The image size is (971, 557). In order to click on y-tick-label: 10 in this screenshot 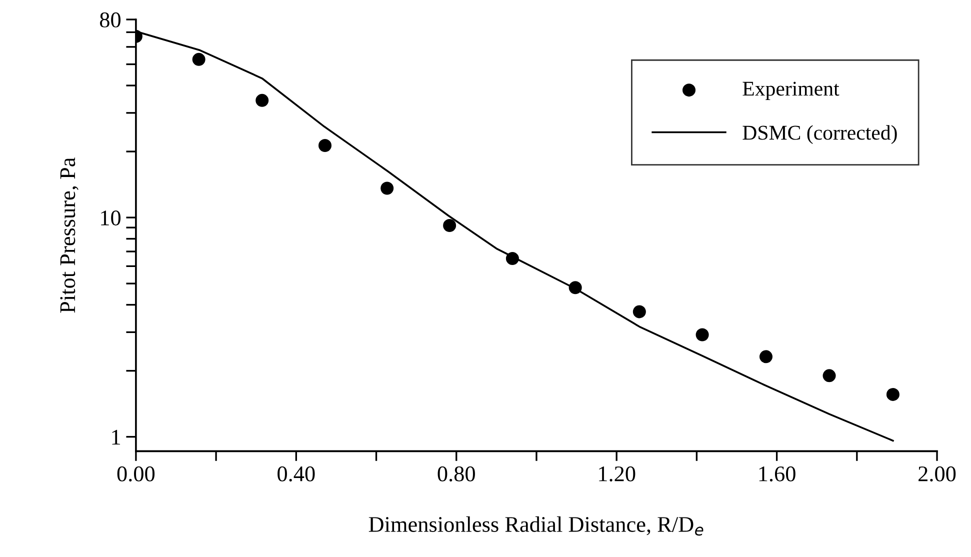, I will do `click(111, 218)`.